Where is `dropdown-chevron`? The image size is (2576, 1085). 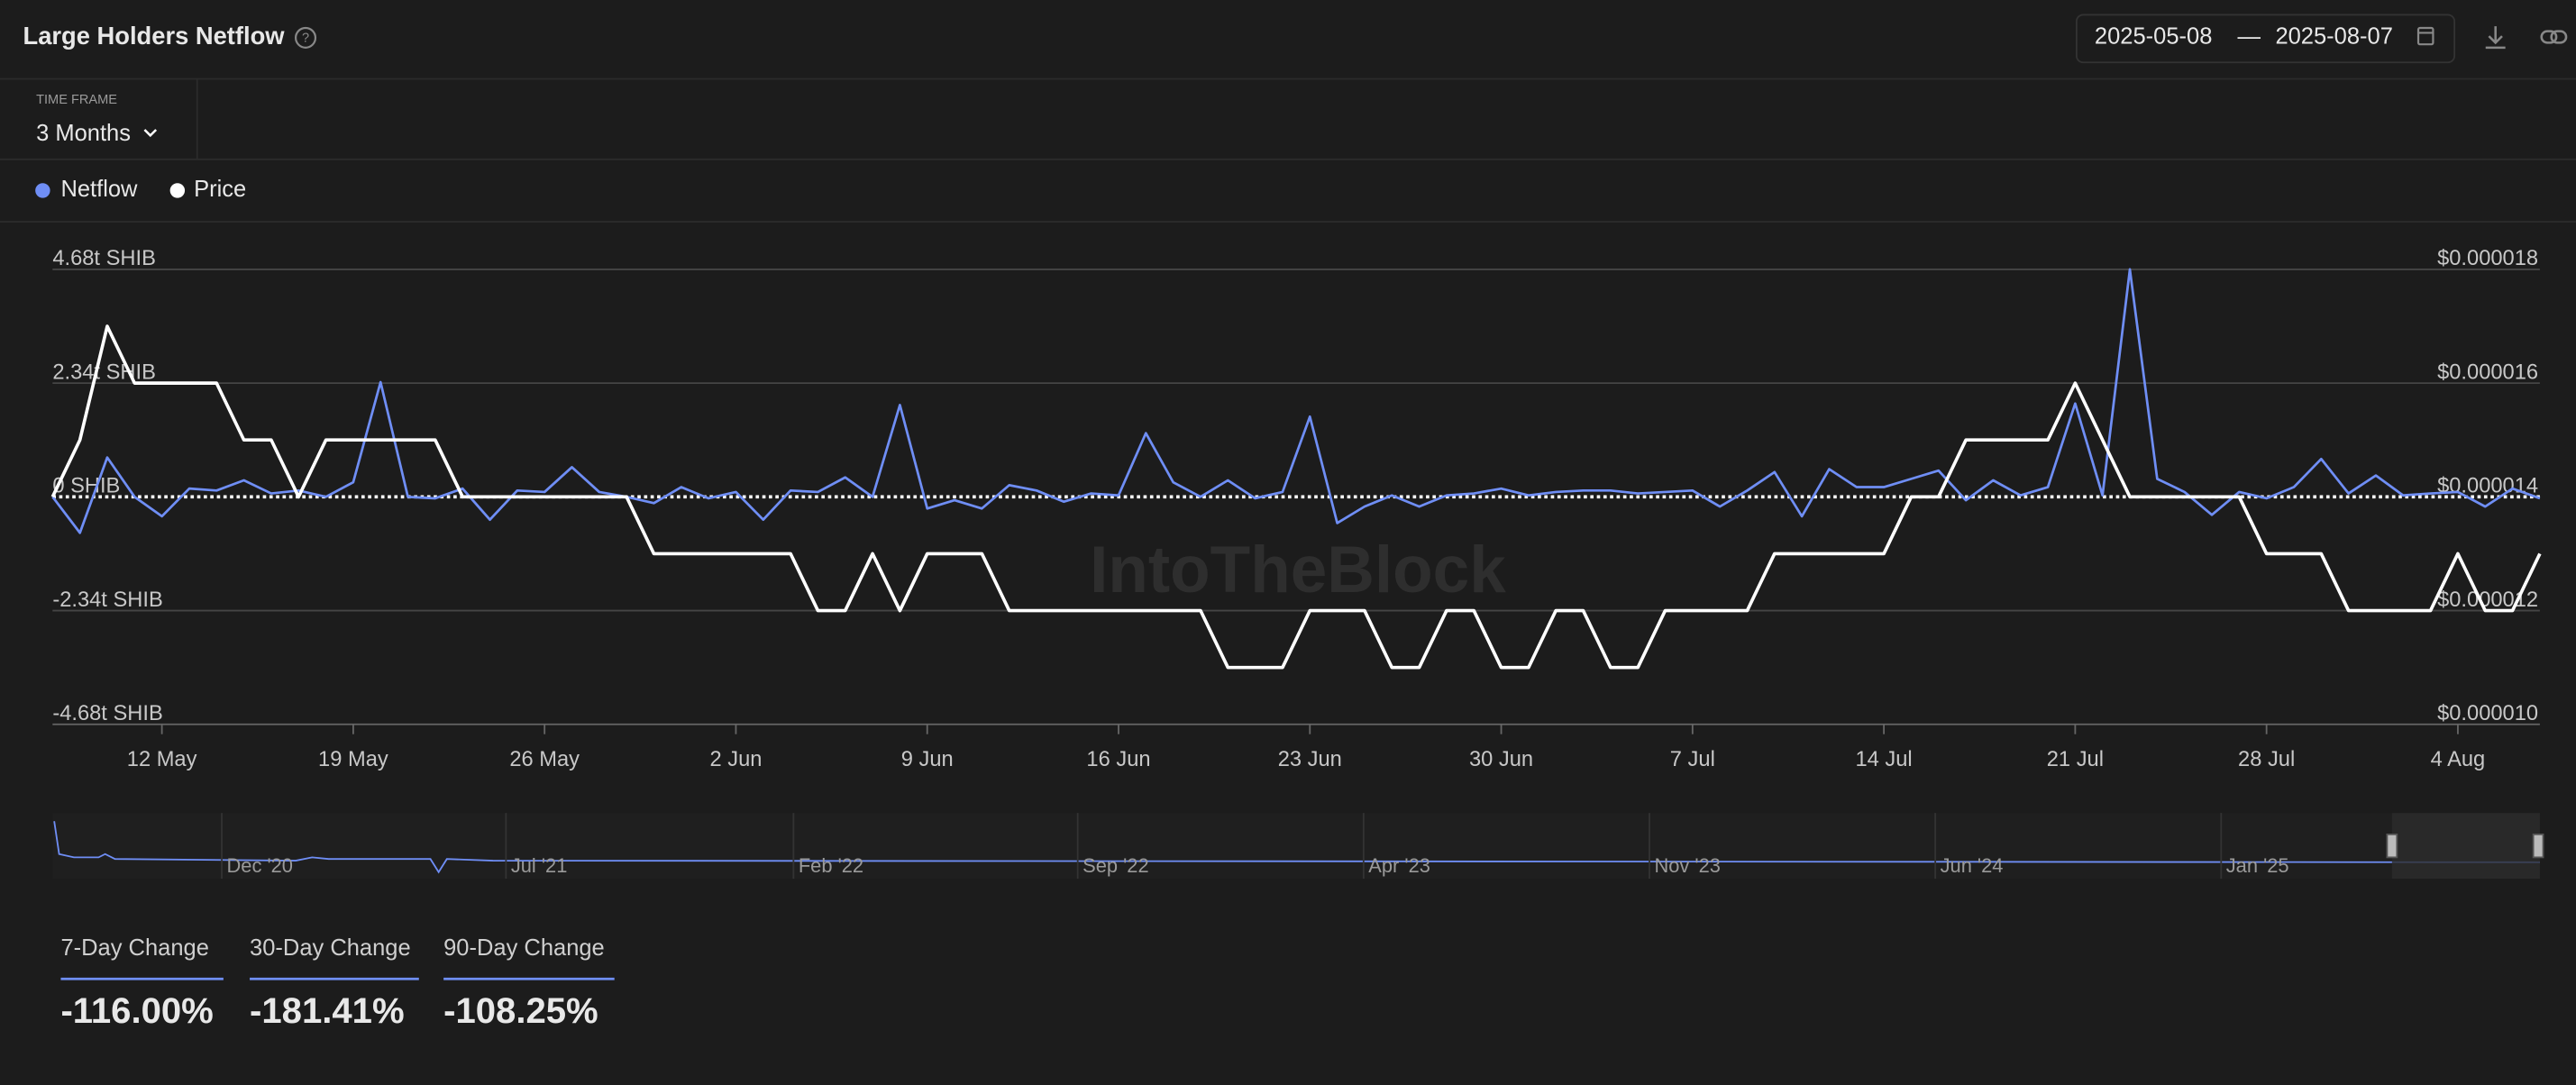 dropdown-chevron is located at coordinates (150, 133).